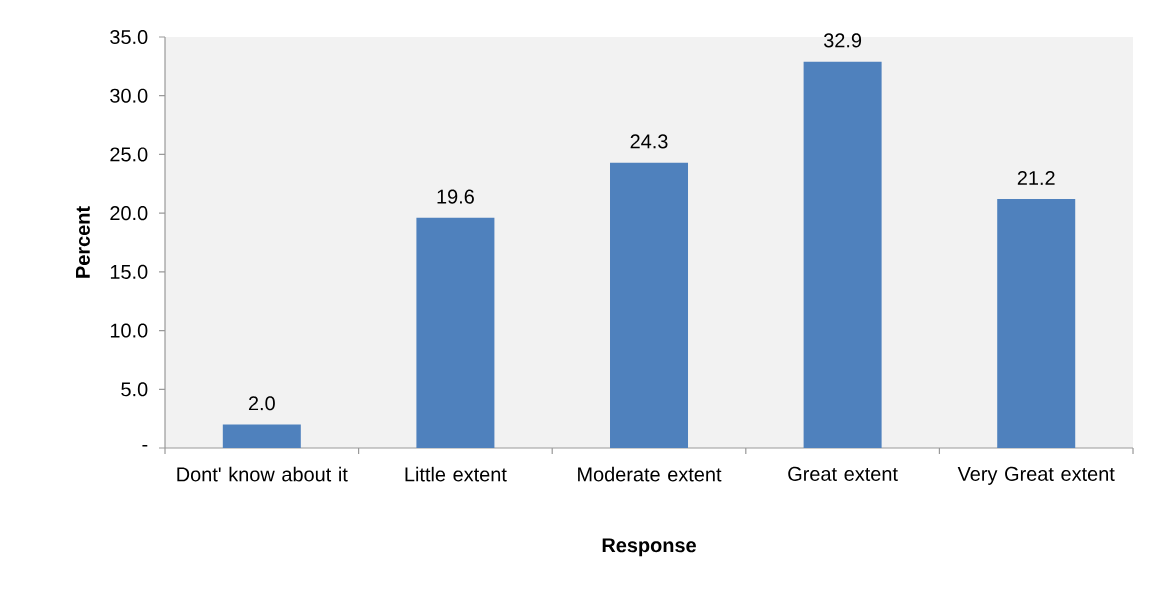  Describe the element at coordinates (129, 213) in the screenshot. I see `y-tick-label: 20.0` at that location.